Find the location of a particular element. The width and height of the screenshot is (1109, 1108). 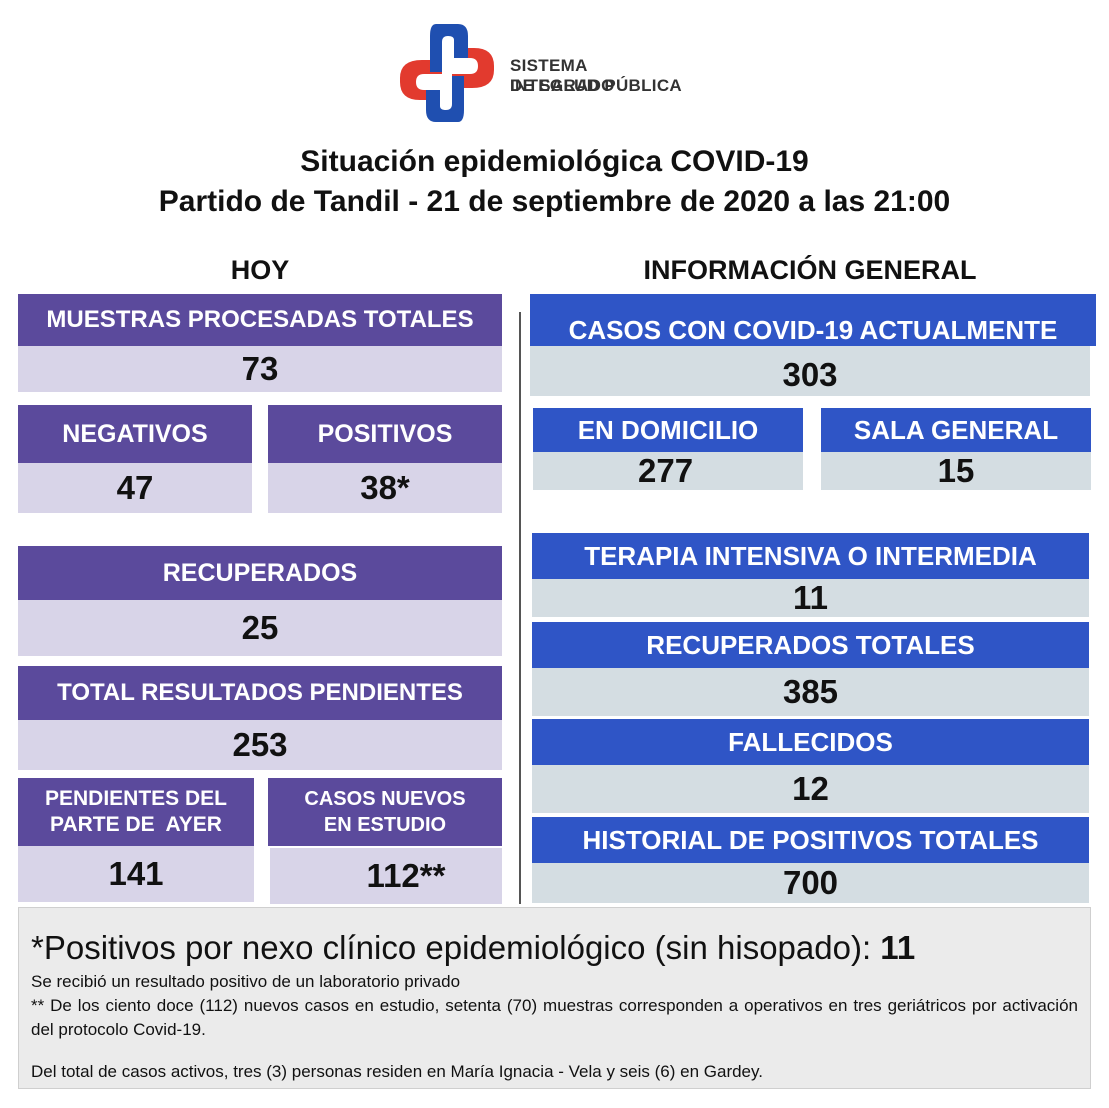

column-divider is located at coordinates (520, 608).